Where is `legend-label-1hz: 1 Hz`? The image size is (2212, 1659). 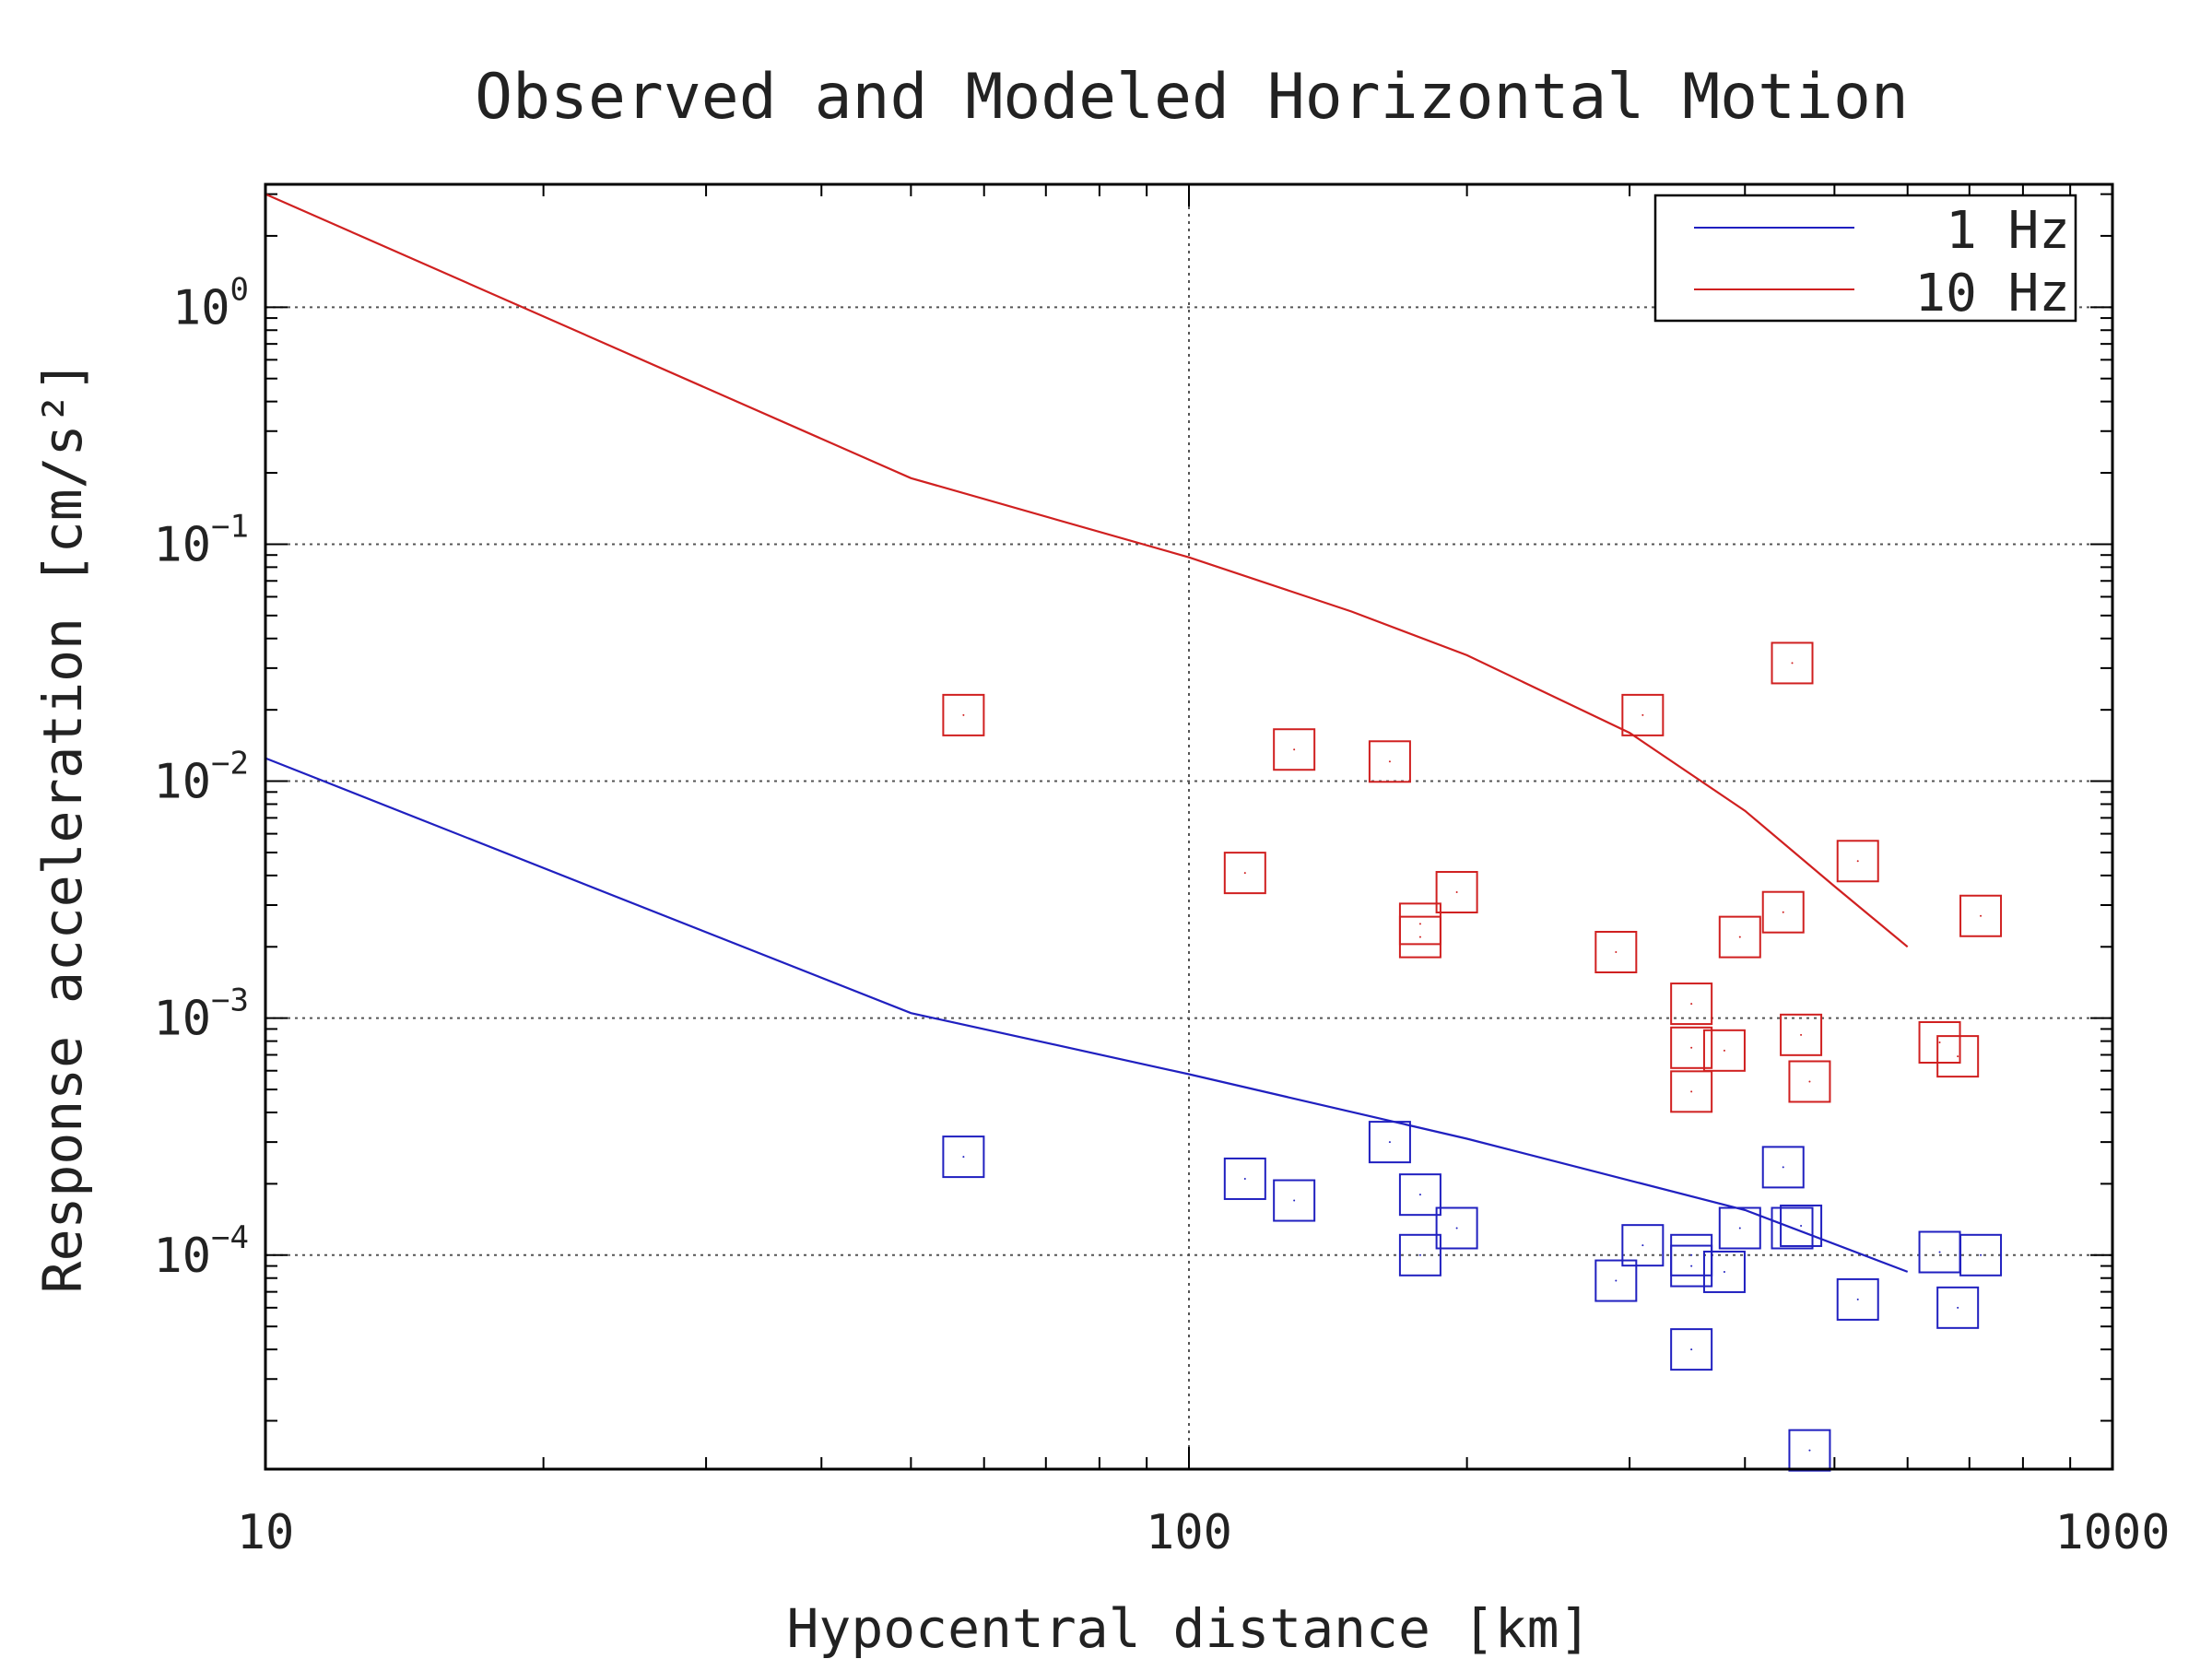
legend-label-1hz: 1 Hz is located at coordinates (2008, 231).